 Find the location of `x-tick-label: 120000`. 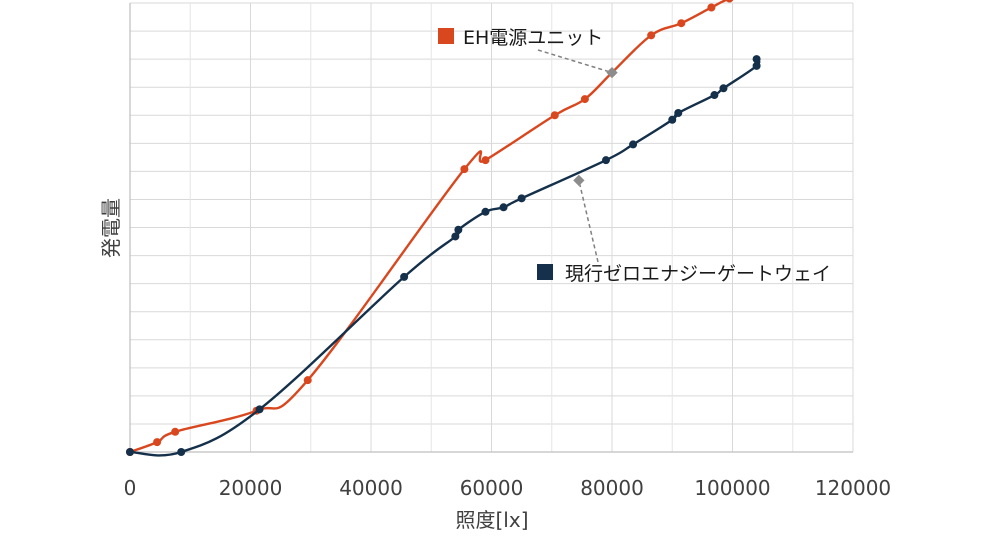

x-tick-label: 120000 is located at coordinates (853, 488).